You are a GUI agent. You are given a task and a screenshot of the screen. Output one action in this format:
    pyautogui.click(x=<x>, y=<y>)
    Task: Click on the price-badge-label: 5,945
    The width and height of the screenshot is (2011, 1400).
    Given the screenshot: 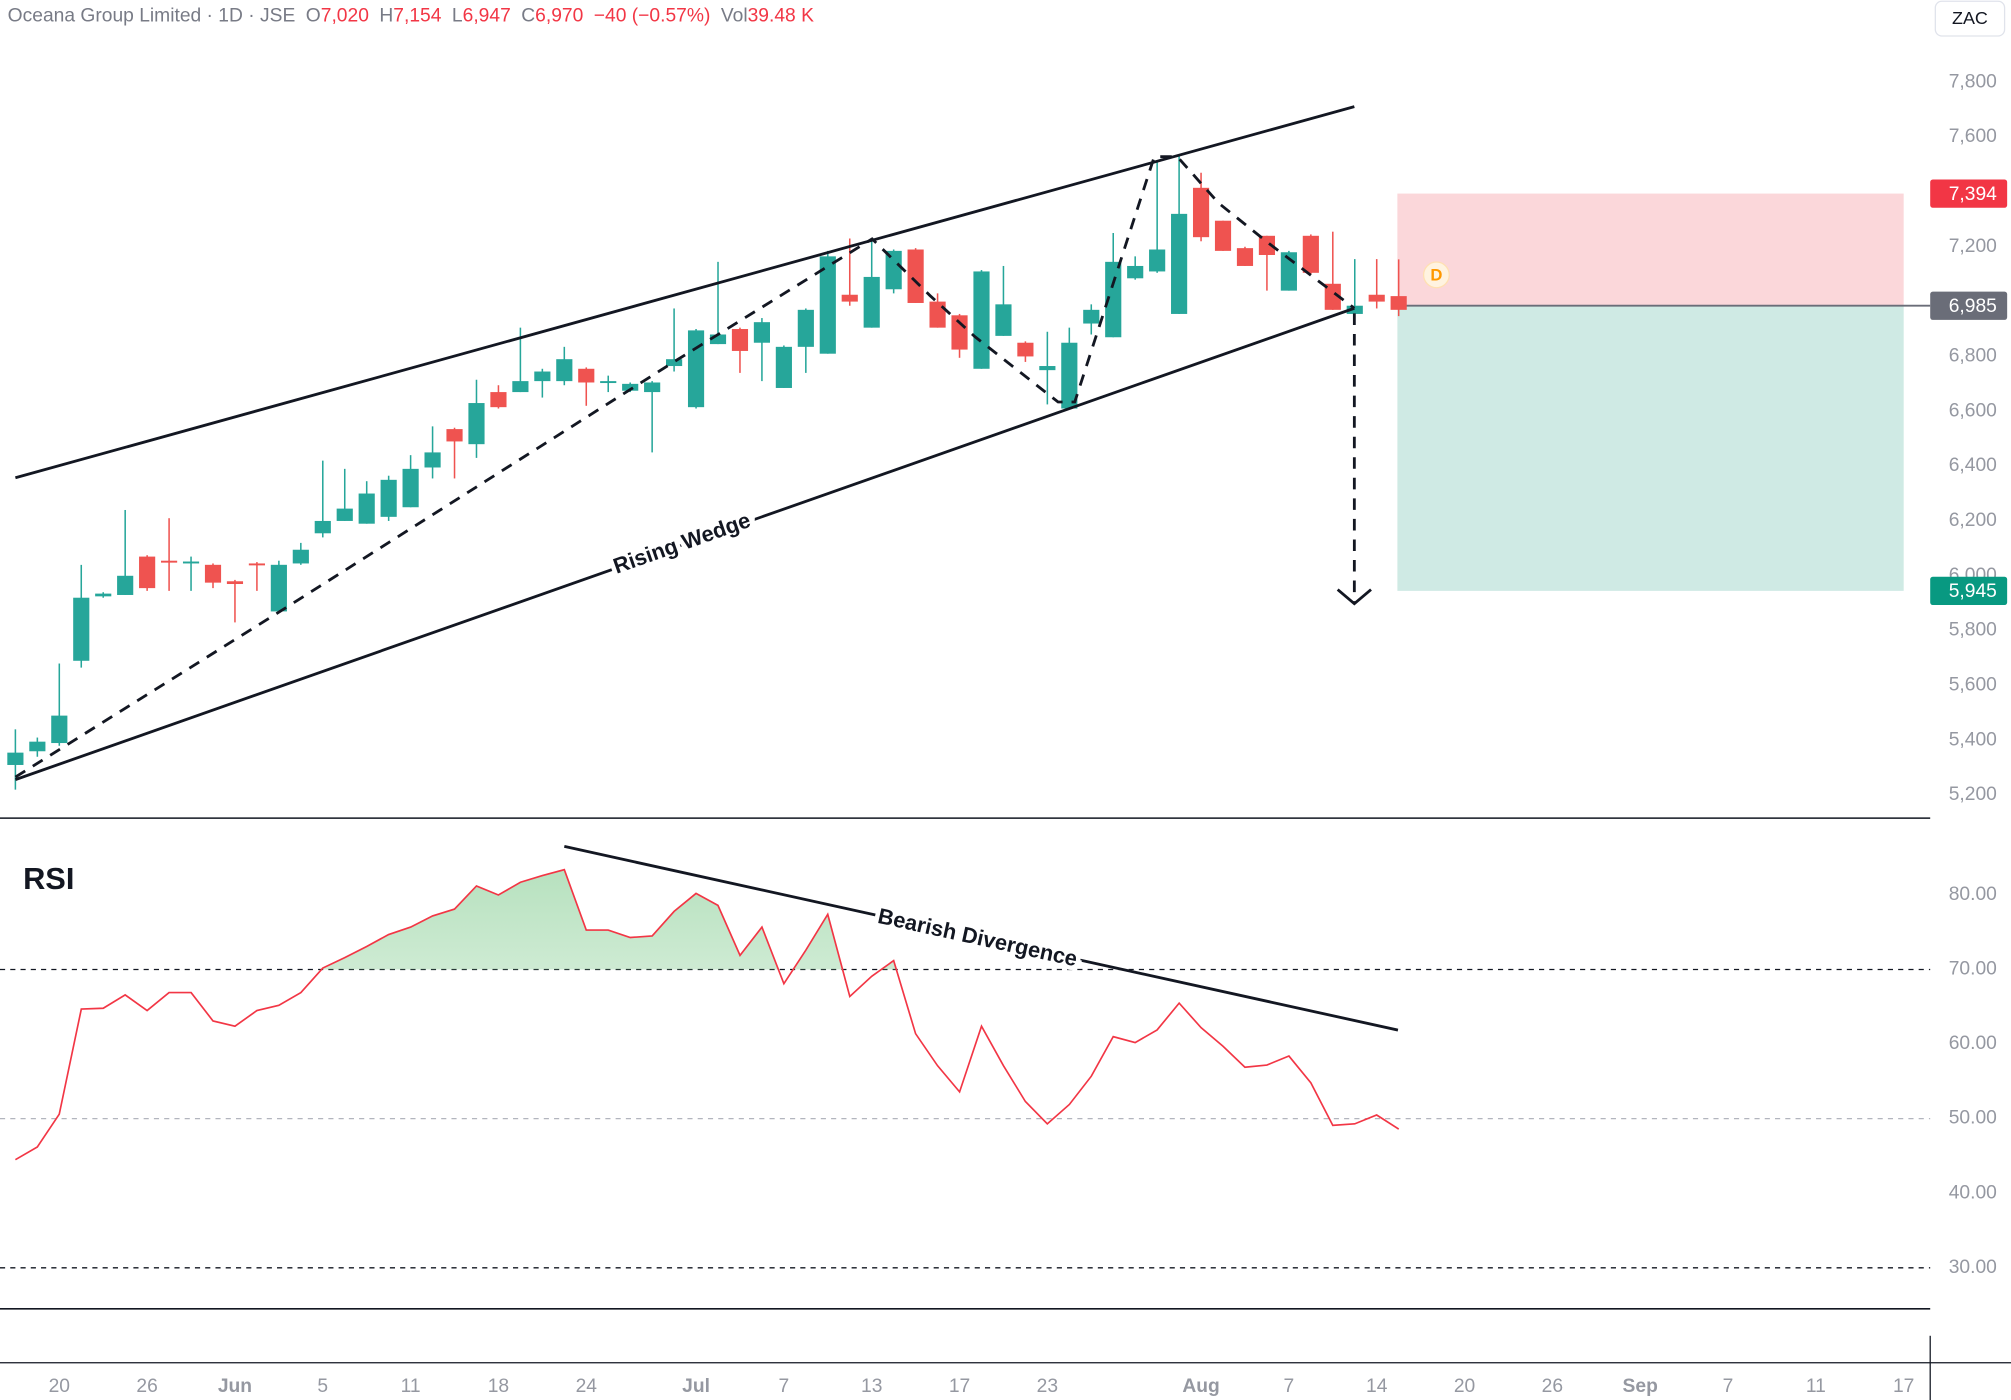 What is the action you would take?
    pyautogui.click(x=1973, y=591)
    